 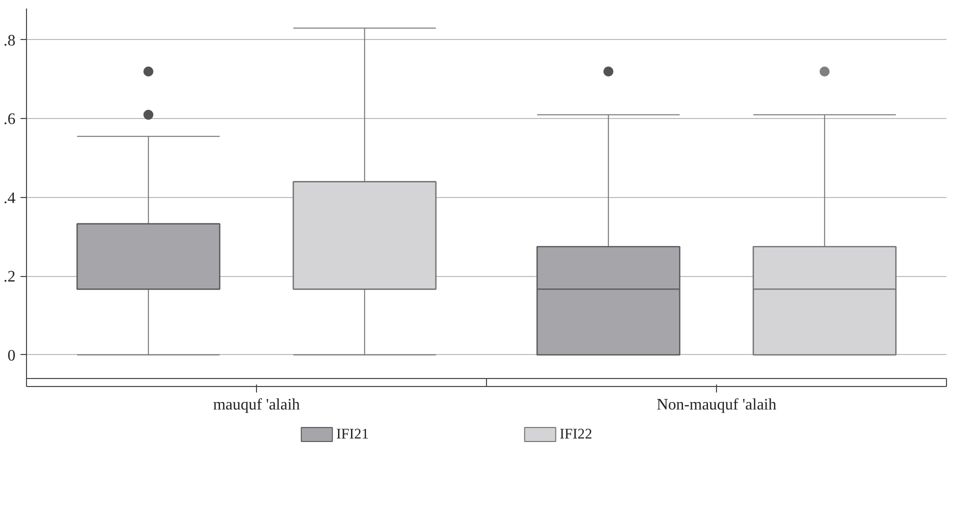 I want to click on x-tick-label: Non-mauquf 'alaih, so click(x=716, y=405).